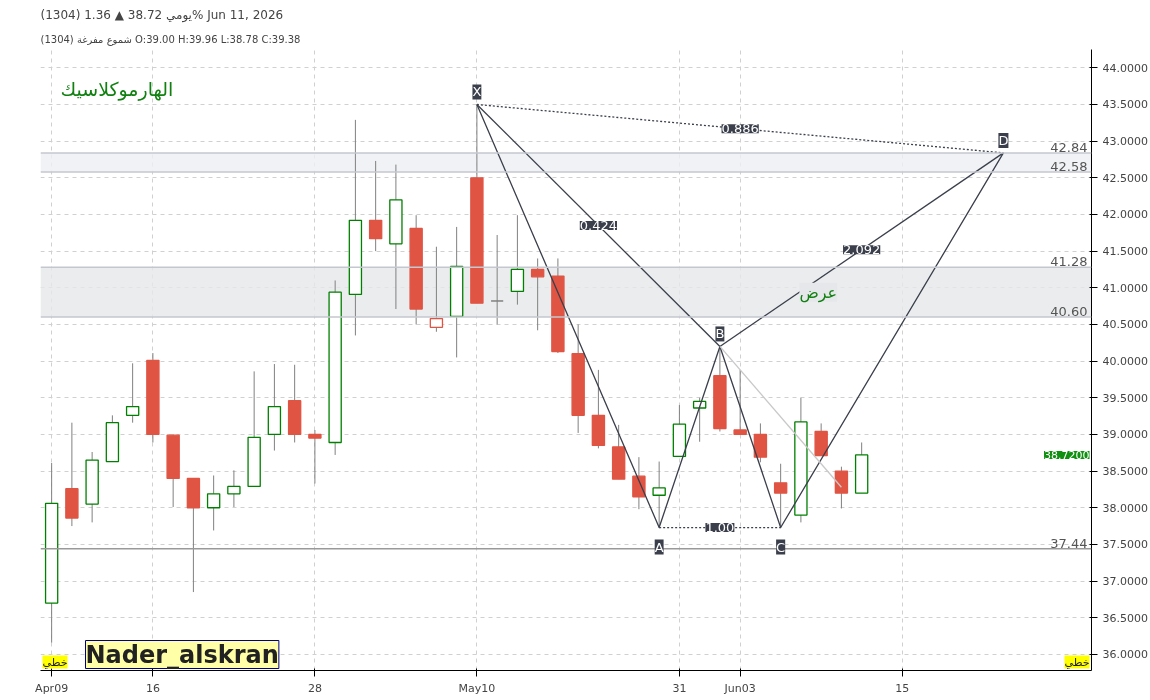 The image size is (1150, 700). What do you see at coordinates (720, 528) in the screenshot?
I see `series-label: 1.00` at bounding box center [720, 528].